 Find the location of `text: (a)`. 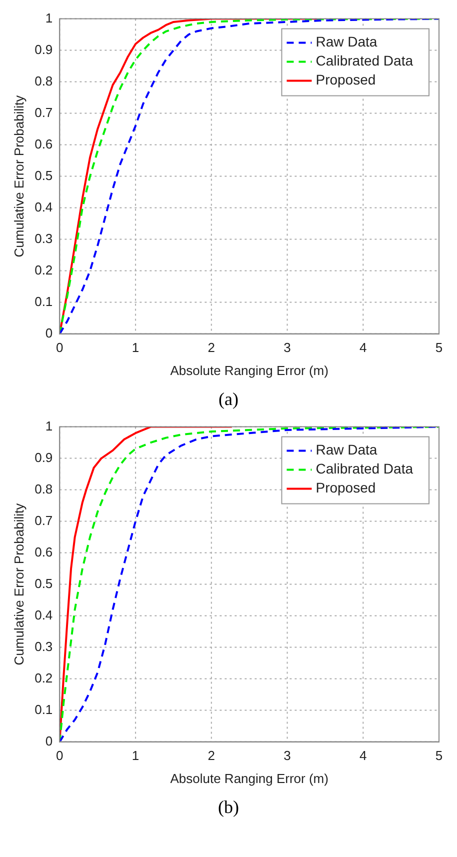

text: (a) is located at coordinates (229, 399).